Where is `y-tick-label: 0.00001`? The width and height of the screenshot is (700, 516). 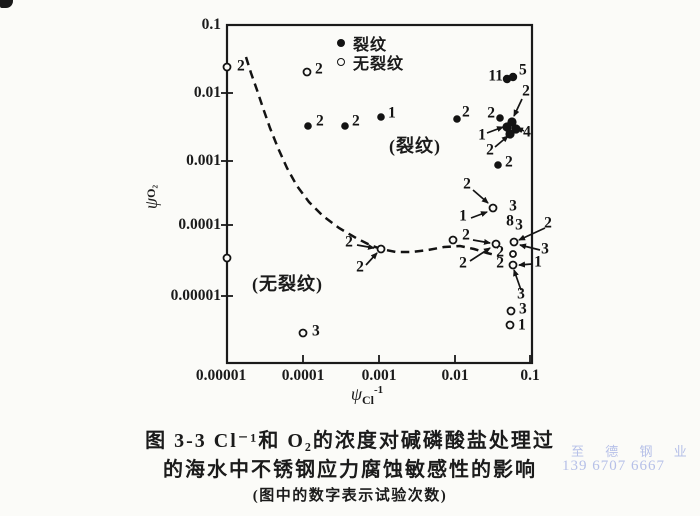
y-tick-label: 0.00001 is located at coordinates (195, 295).